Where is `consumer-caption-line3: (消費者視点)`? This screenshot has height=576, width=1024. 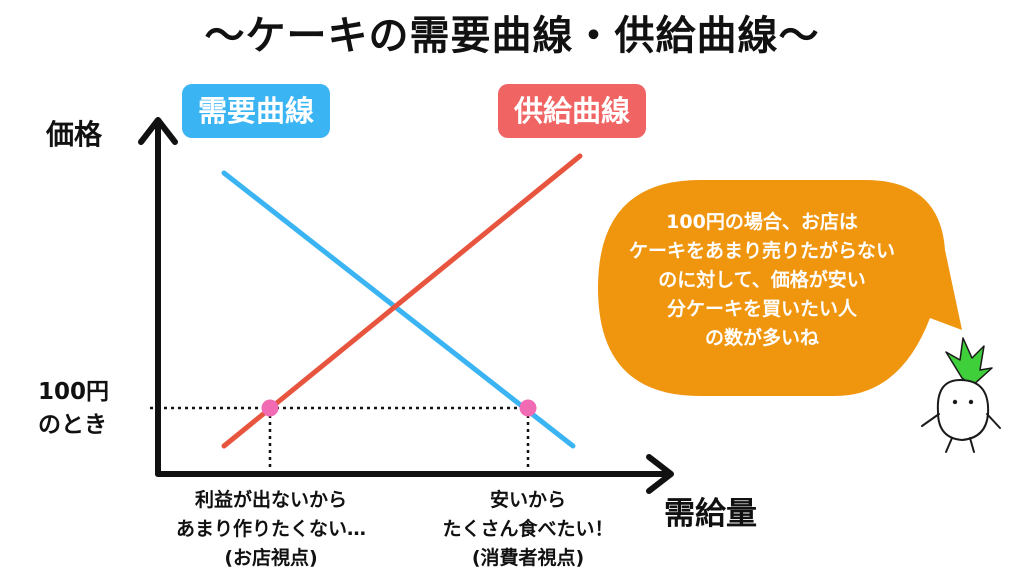 consumer-caption-line3: (消費者視点) is located at coordinates (528, 558).